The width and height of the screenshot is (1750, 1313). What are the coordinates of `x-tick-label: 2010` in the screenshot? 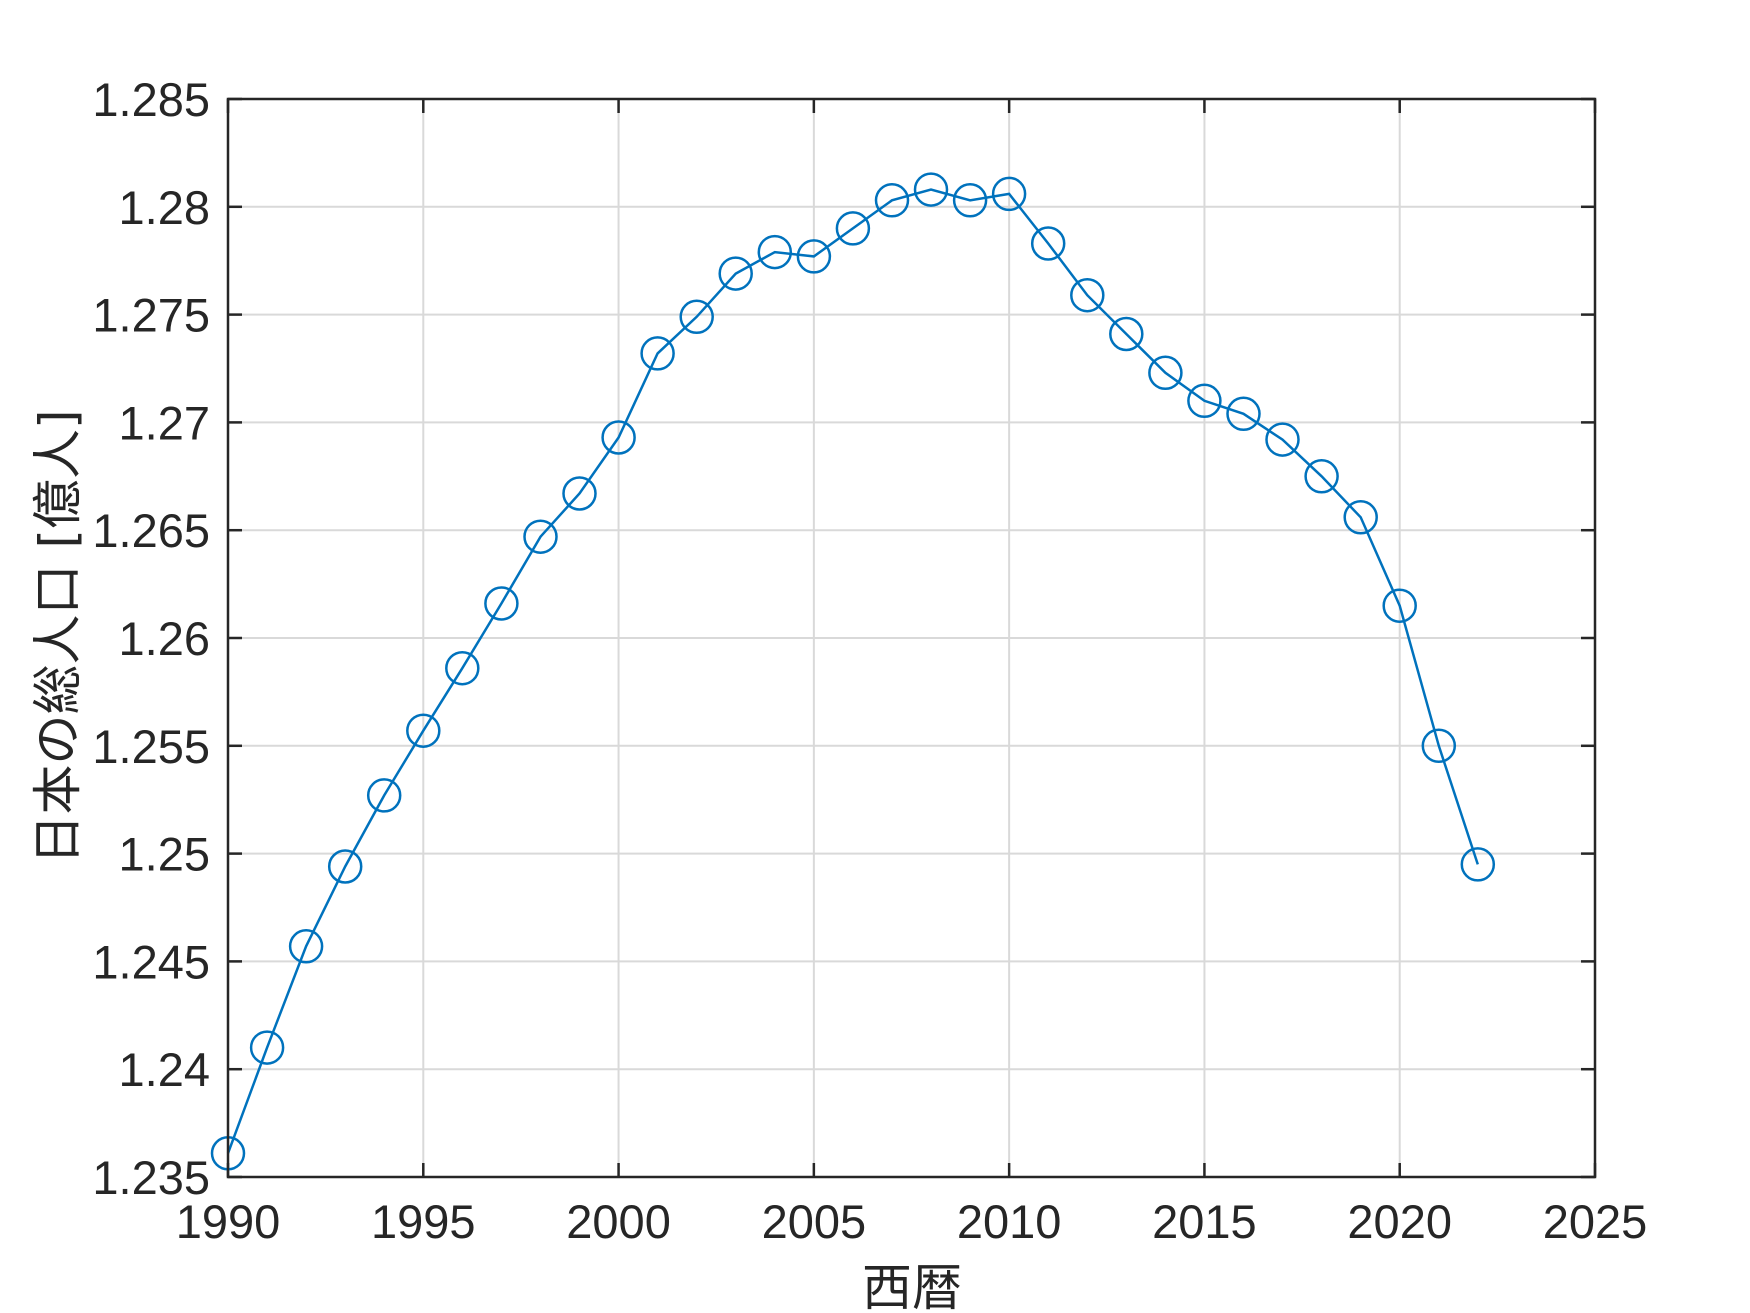 It's located at (1009, 1221).